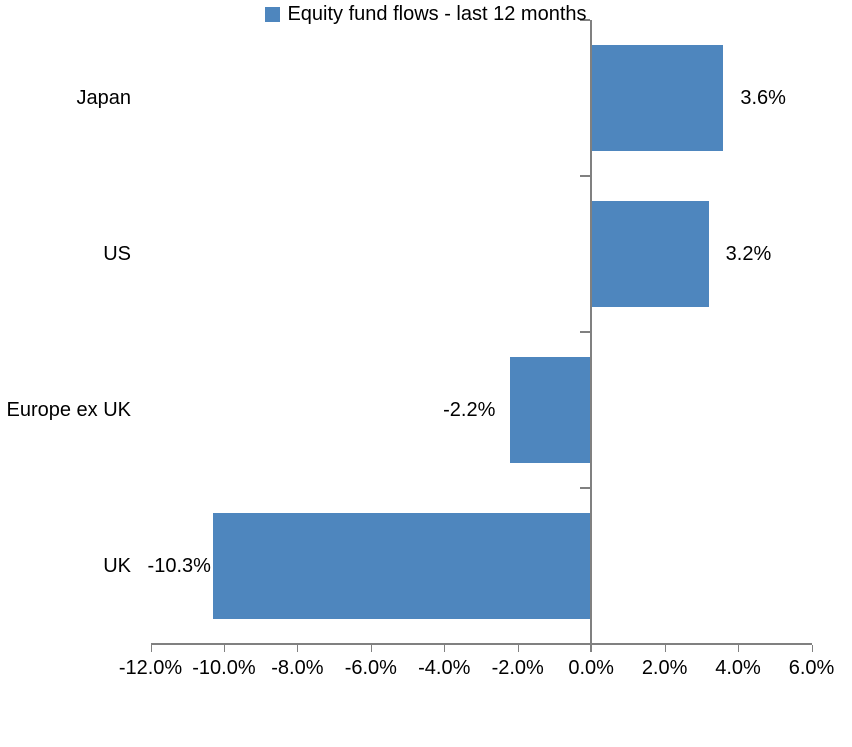  Describe the element at coordinates (517, 668) in the screenshot. I see `x-axis-tick-label: -2.0%` at that location.